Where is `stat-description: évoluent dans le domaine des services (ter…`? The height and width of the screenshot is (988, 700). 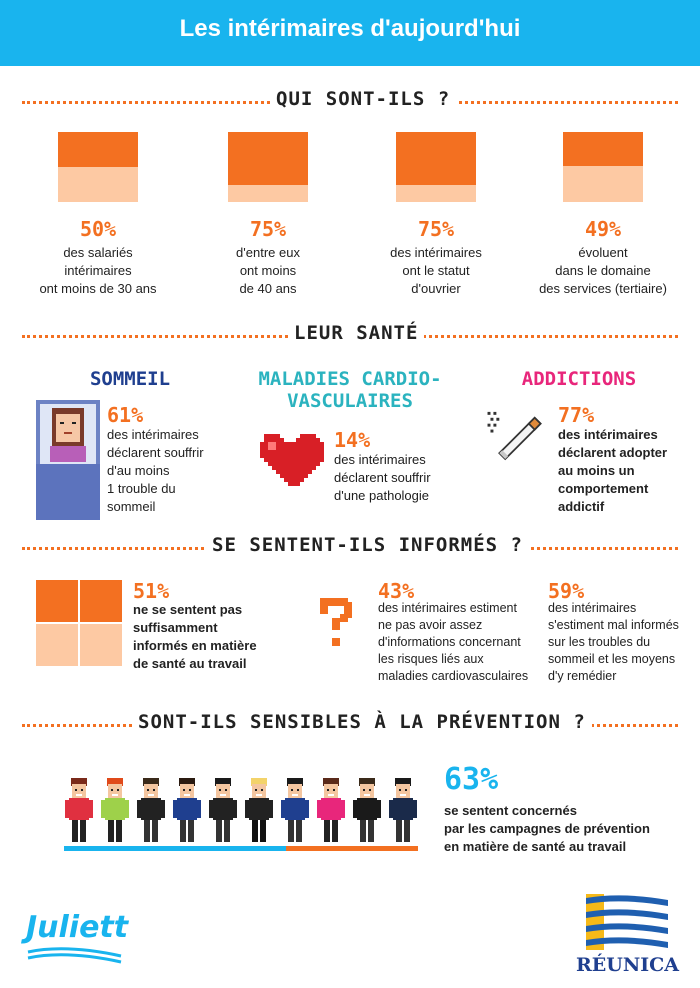 stat-description: évoluent dans le domaine des services (ter… is located at coordinates (603, 271).